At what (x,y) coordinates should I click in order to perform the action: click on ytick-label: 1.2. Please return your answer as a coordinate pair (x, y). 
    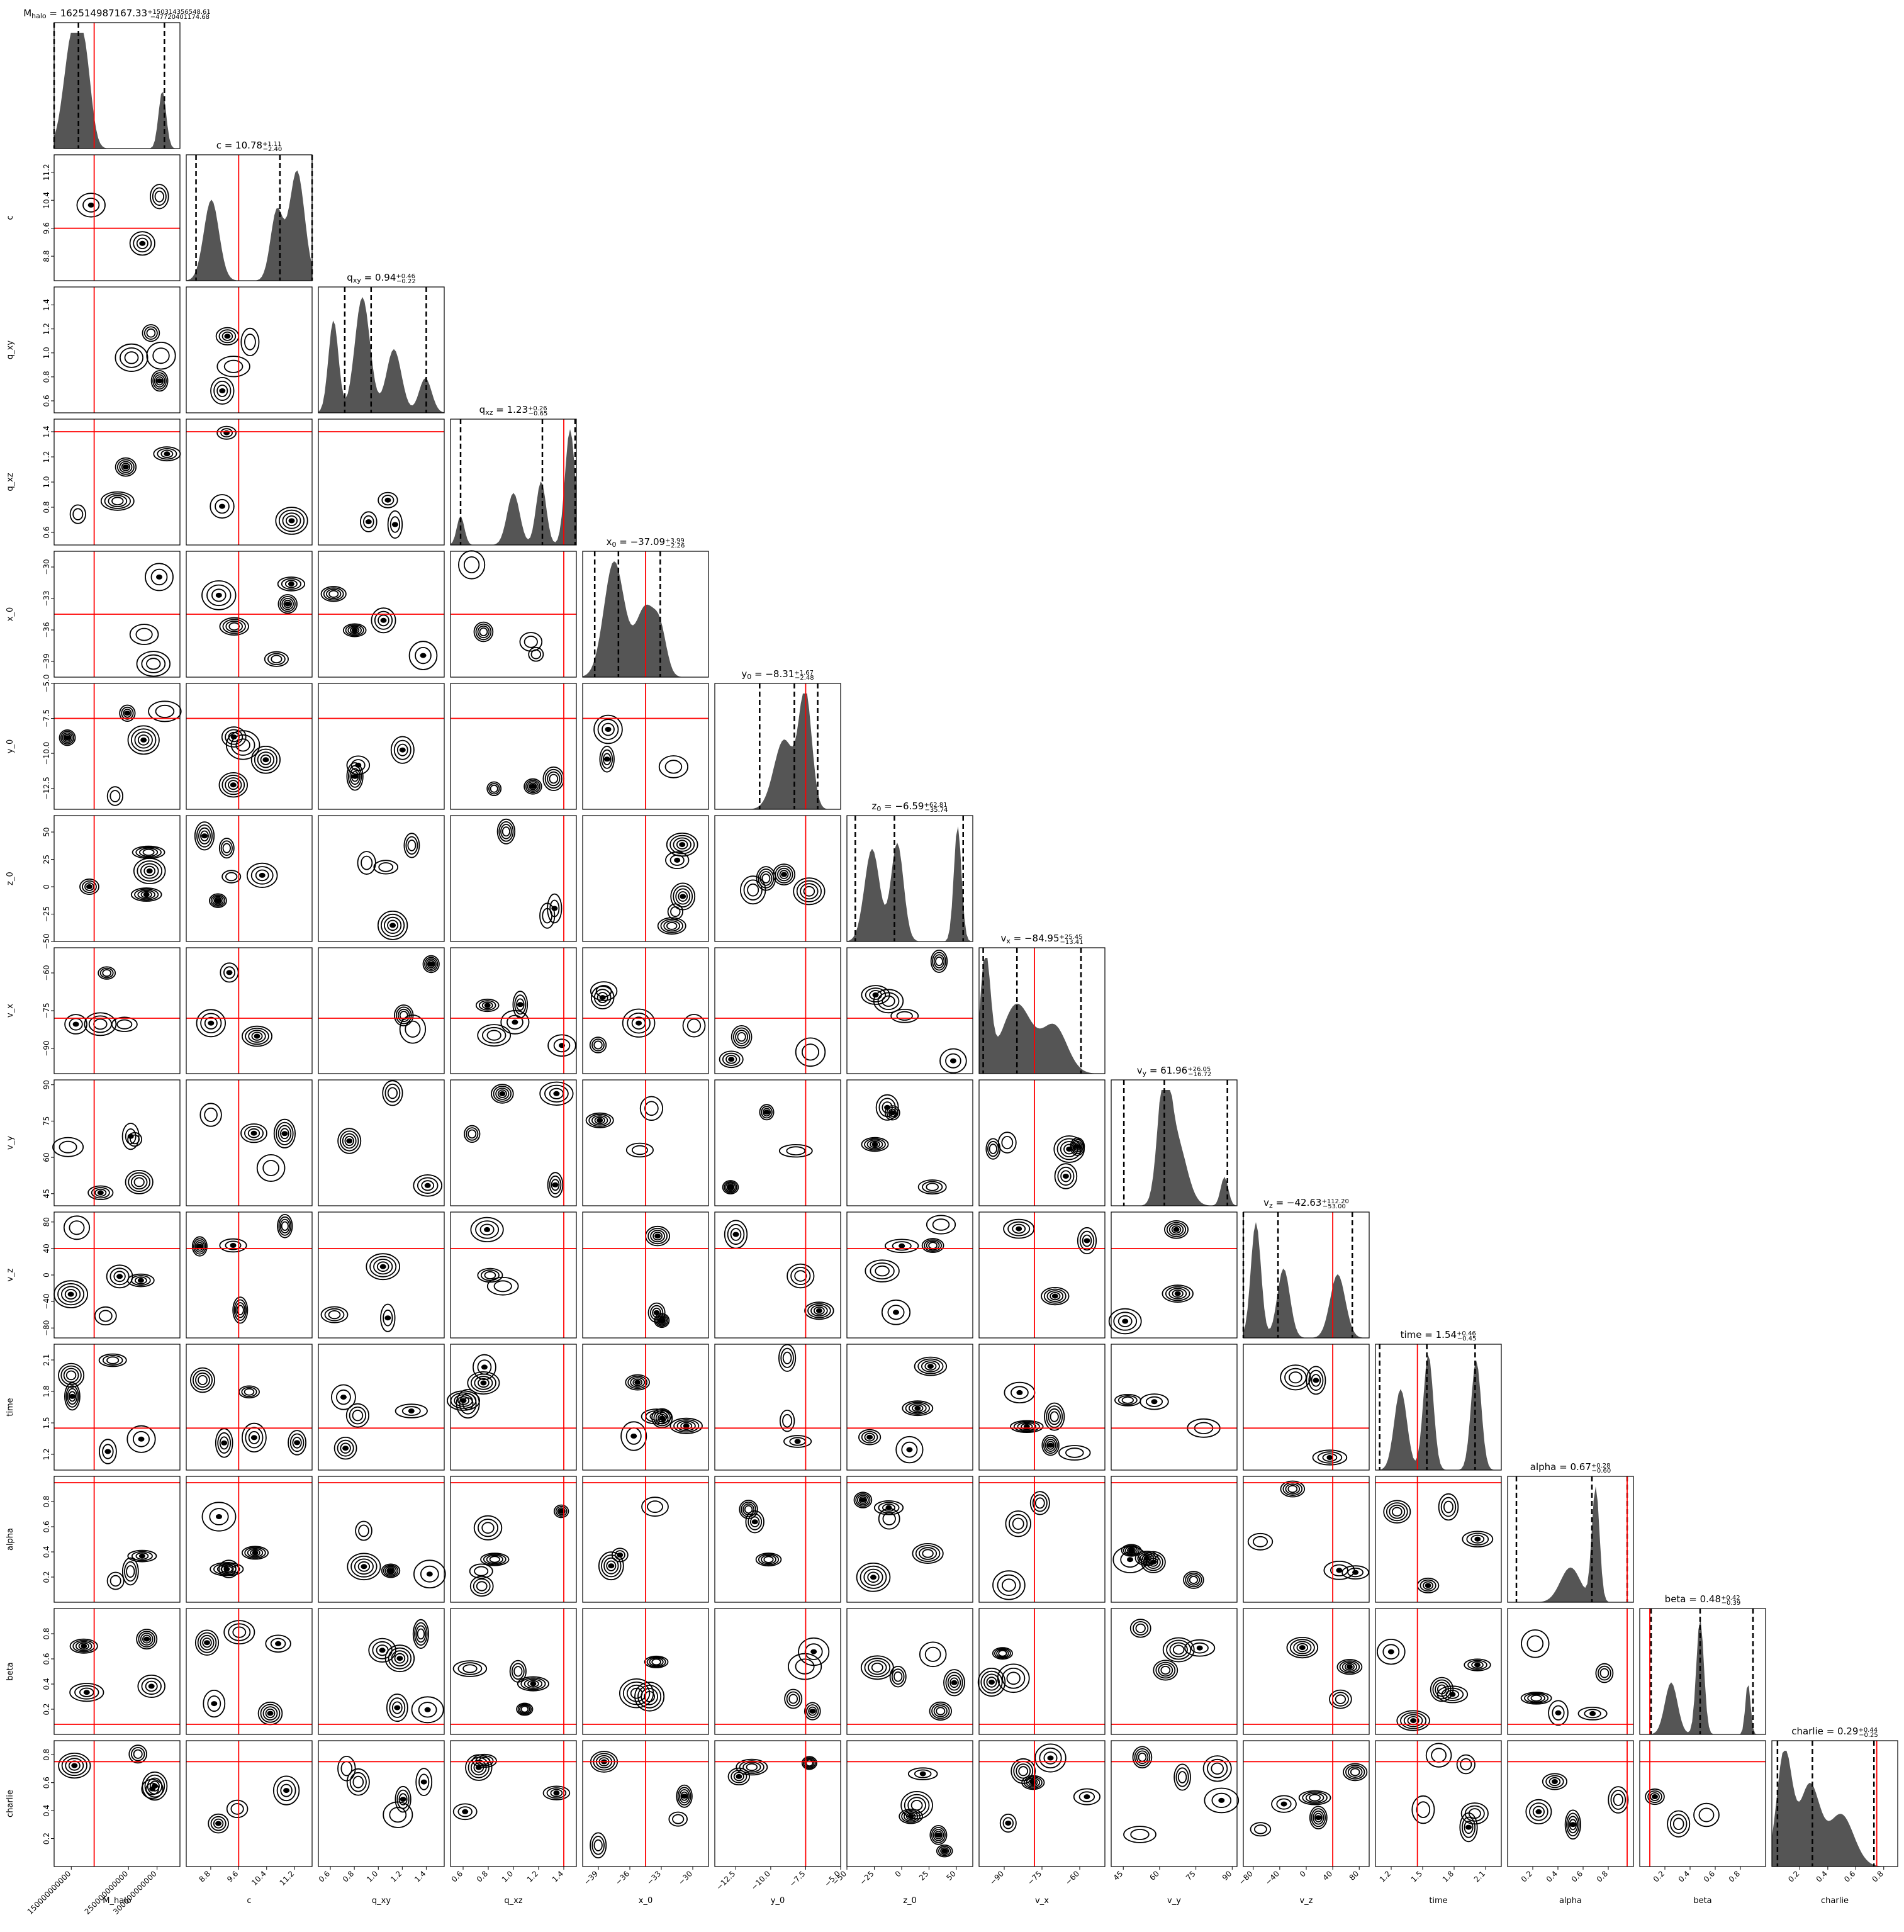
    Looking at the image, I should click on (46, 329).